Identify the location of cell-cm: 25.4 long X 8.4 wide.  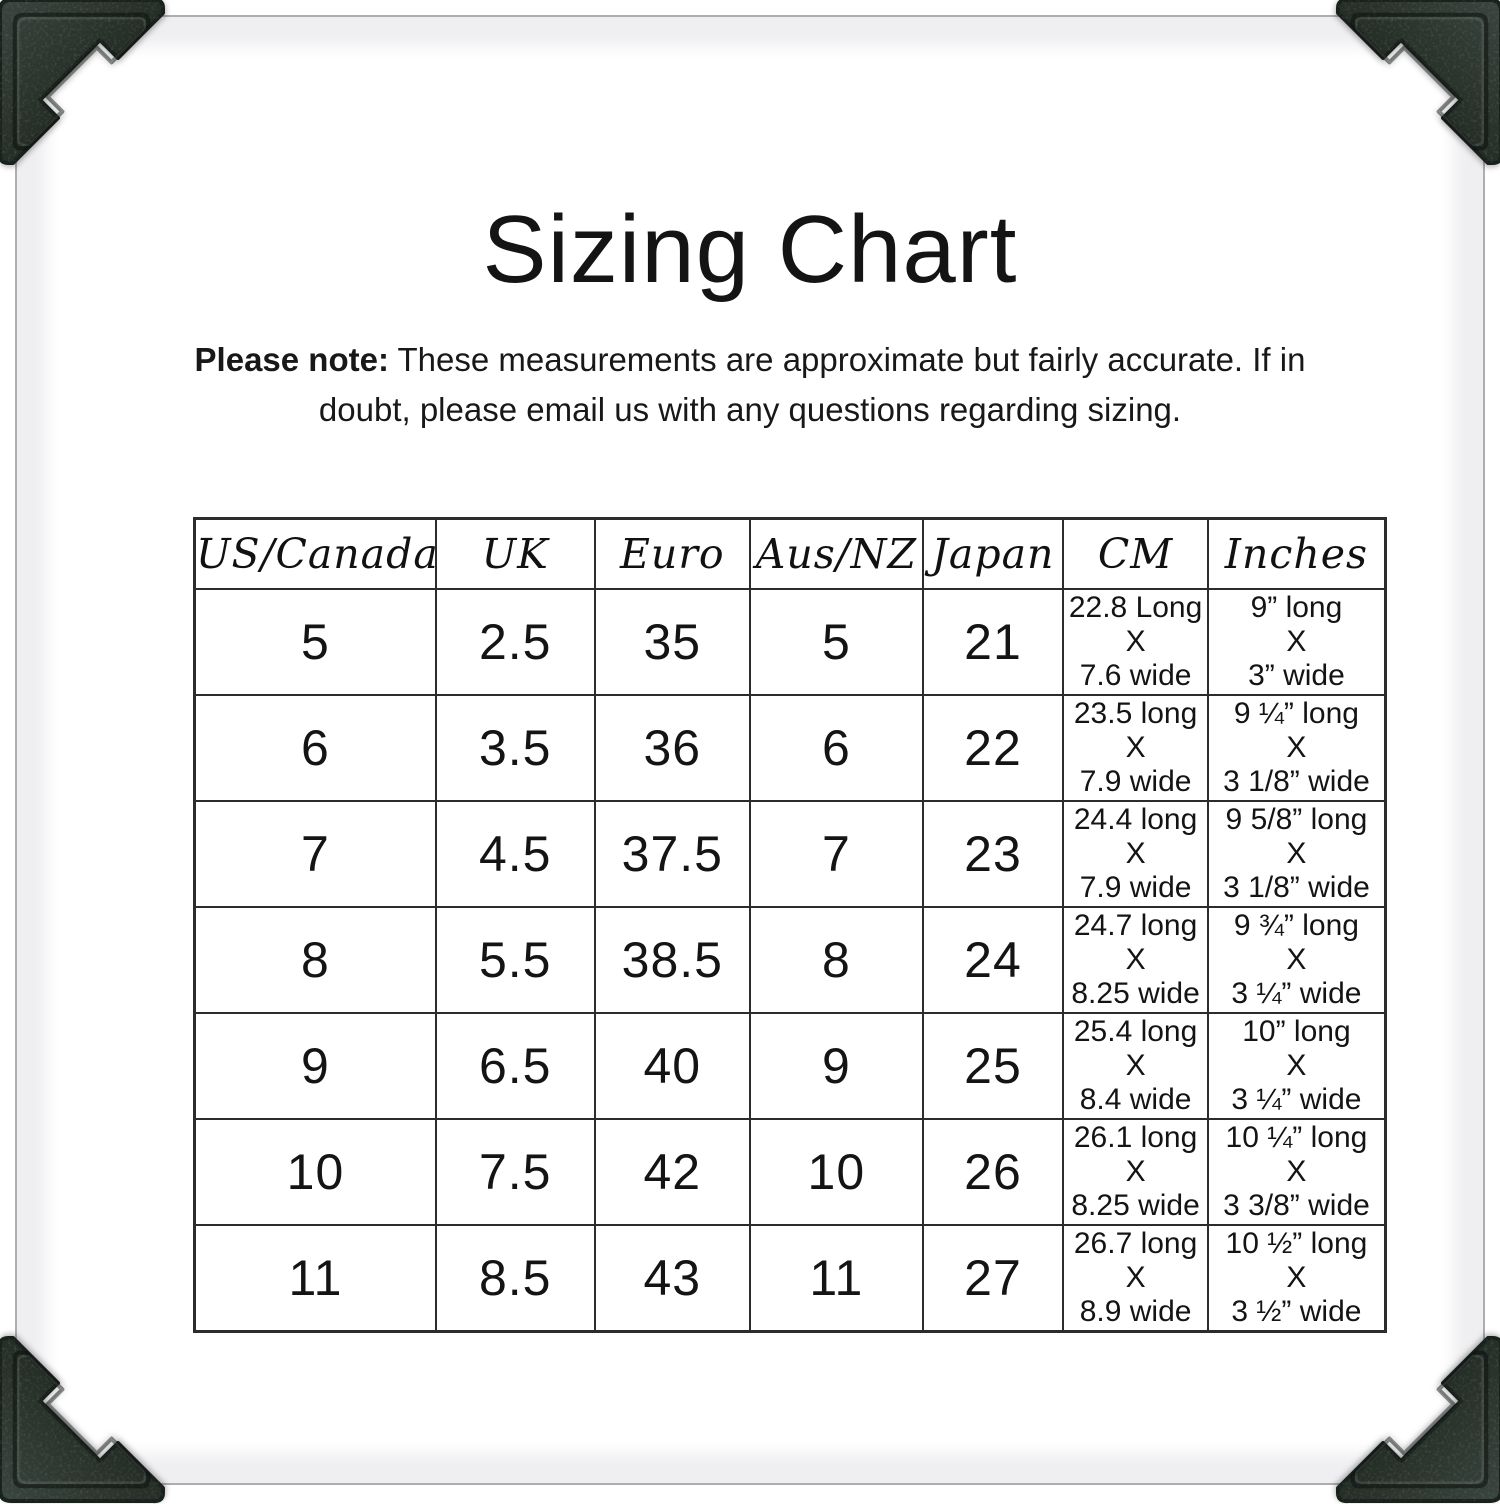
(1135, 1066).